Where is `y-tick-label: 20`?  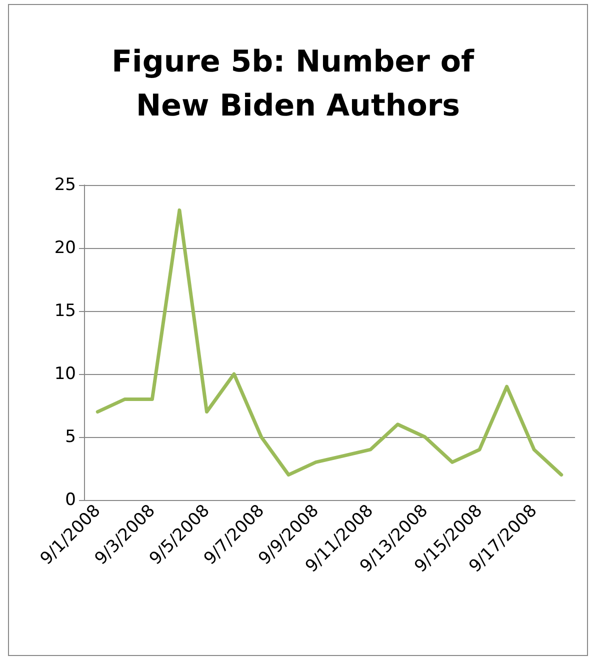 y-tick-label: 20 is located at coordinates (65, 248).